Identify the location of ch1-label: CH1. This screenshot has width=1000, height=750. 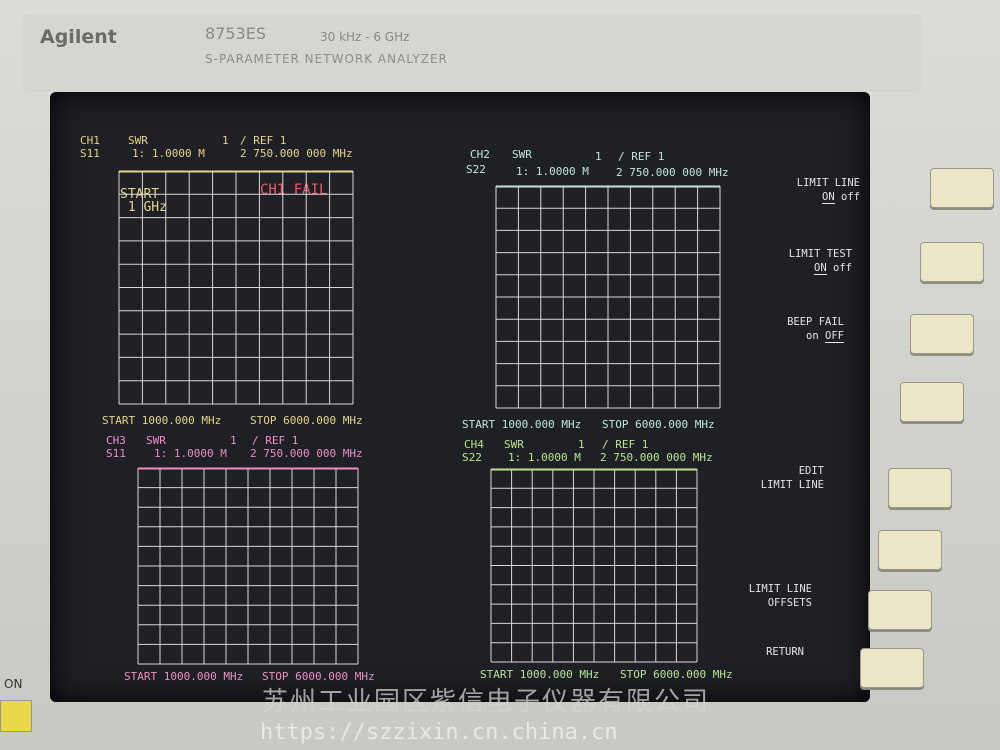
(90, 140).